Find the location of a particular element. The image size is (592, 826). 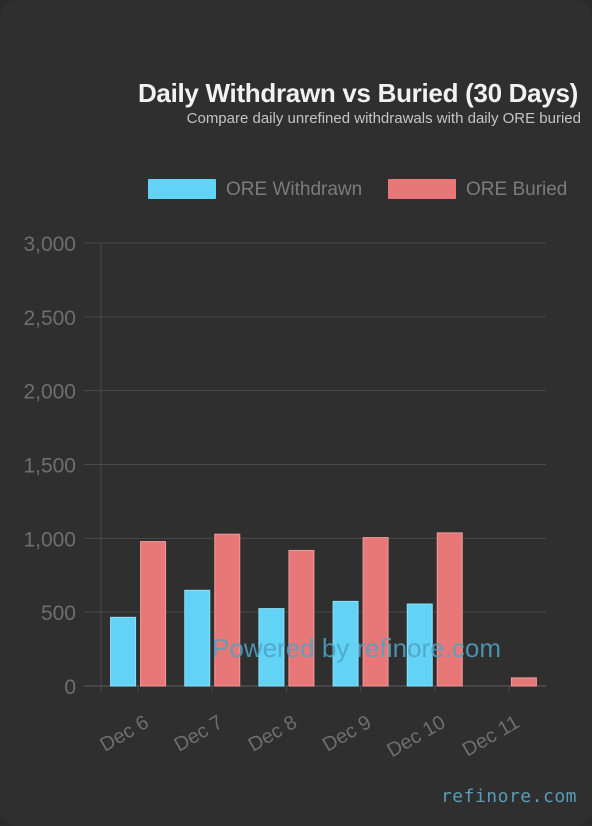

x-tick-label-4: Dec 10 is located at coordinates (416, 736).